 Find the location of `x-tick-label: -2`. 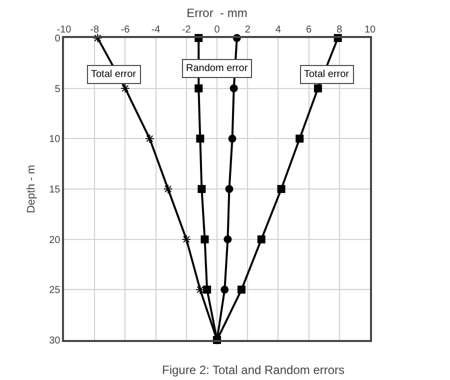

x-tick-label: -2 is located at coordinates (187, 30).